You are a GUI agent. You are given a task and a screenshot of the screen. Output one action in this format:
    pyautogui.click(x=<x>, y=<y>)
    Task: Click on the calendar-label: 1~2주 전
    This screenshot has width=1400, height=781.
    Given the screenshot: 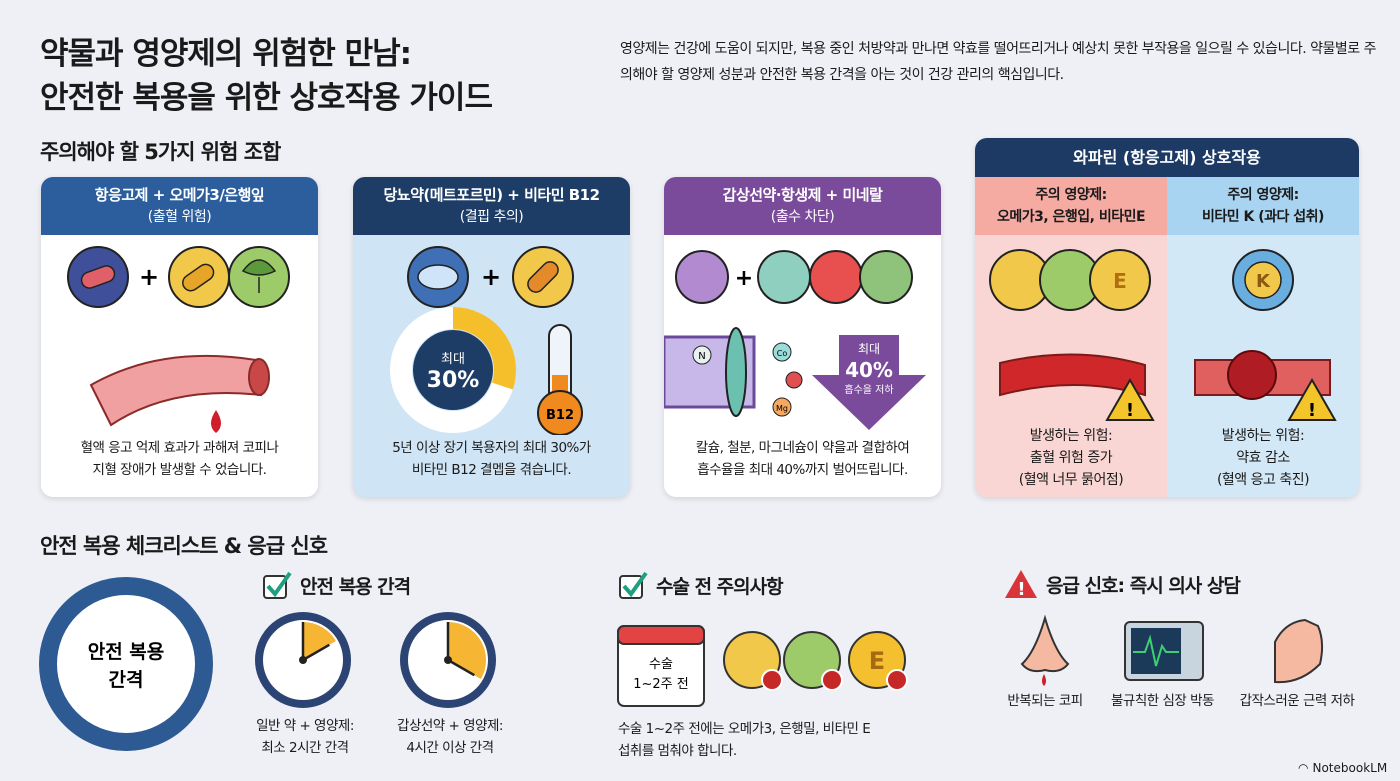 What is the action you would take?
    pyautogui.click(x=661, y=684)
    